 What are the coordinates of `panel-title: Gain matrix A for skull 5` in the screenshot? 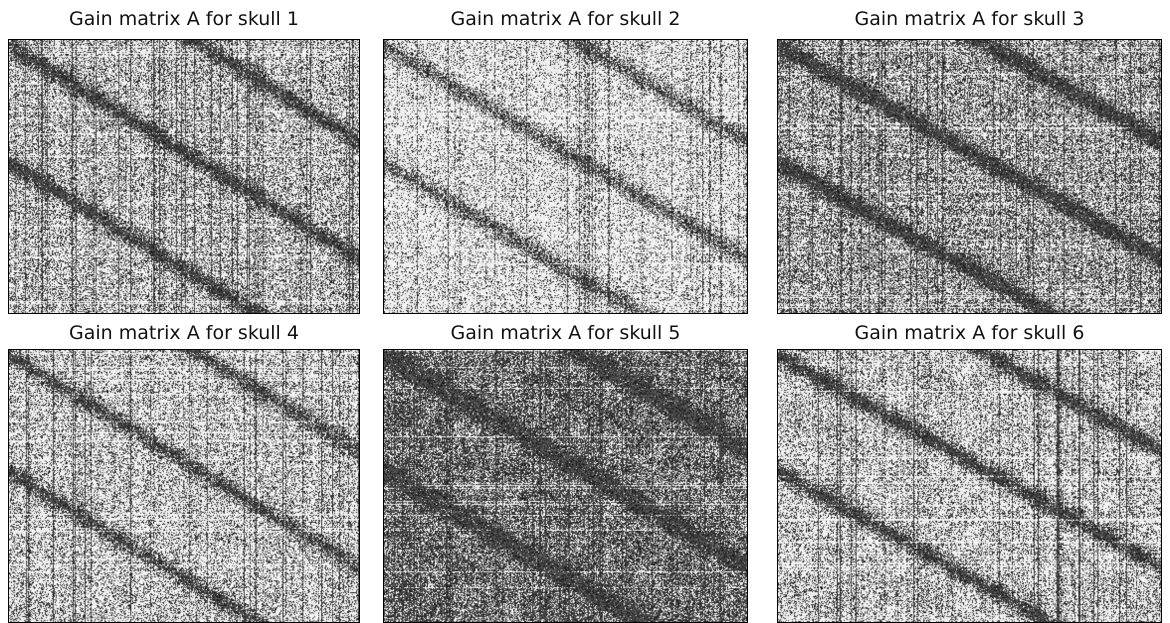 It's located at (565, 333).